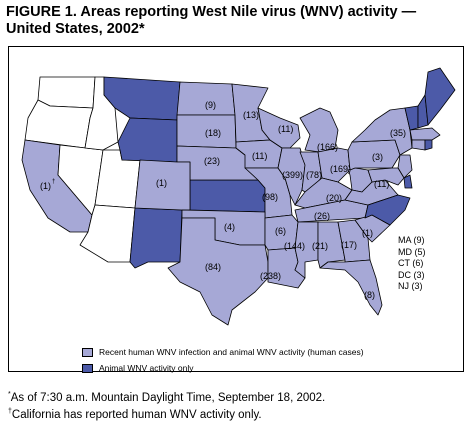 The image size is (474, 427). I want to click on state-count-label: (98), so click(270, 197).